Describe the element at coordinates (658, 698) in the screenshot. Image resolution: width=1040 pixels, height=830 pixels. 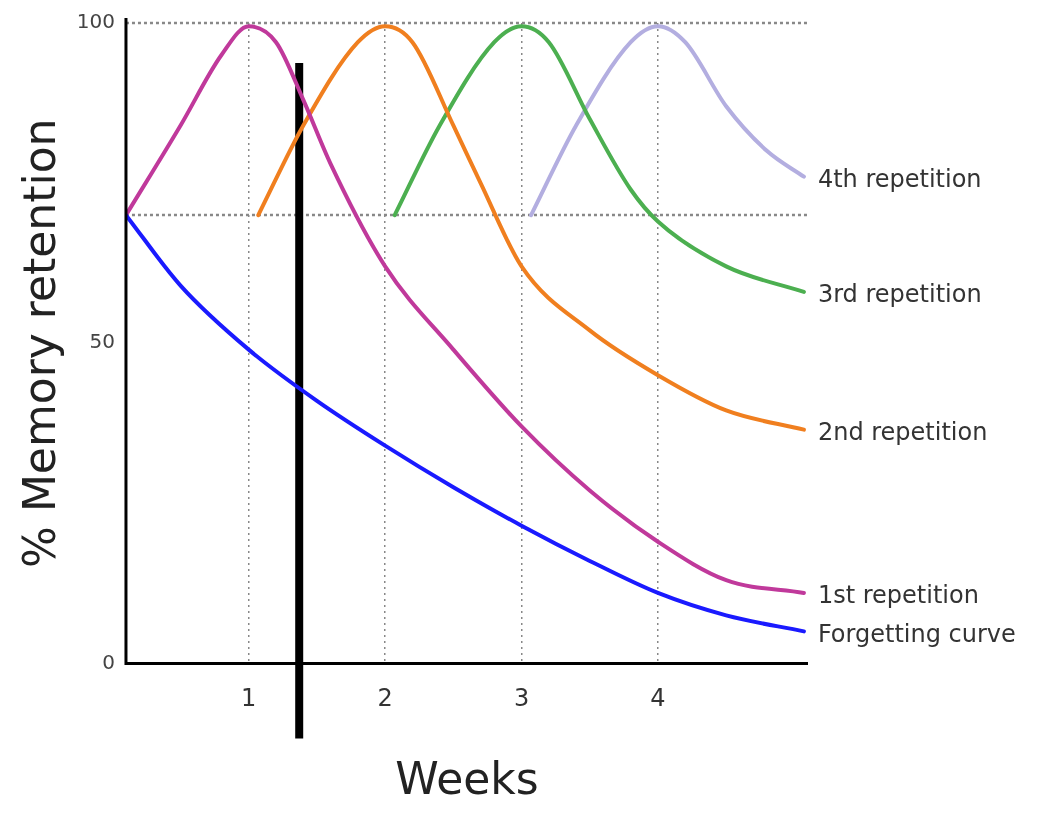
I see `x-tick-label: 4` at that location.